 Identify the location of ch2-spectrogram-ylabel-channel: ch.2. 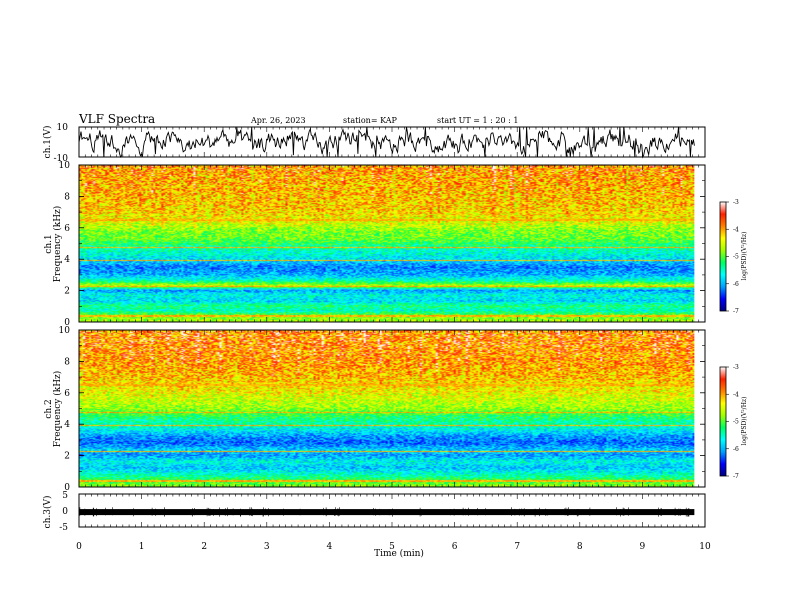
(49, 408).